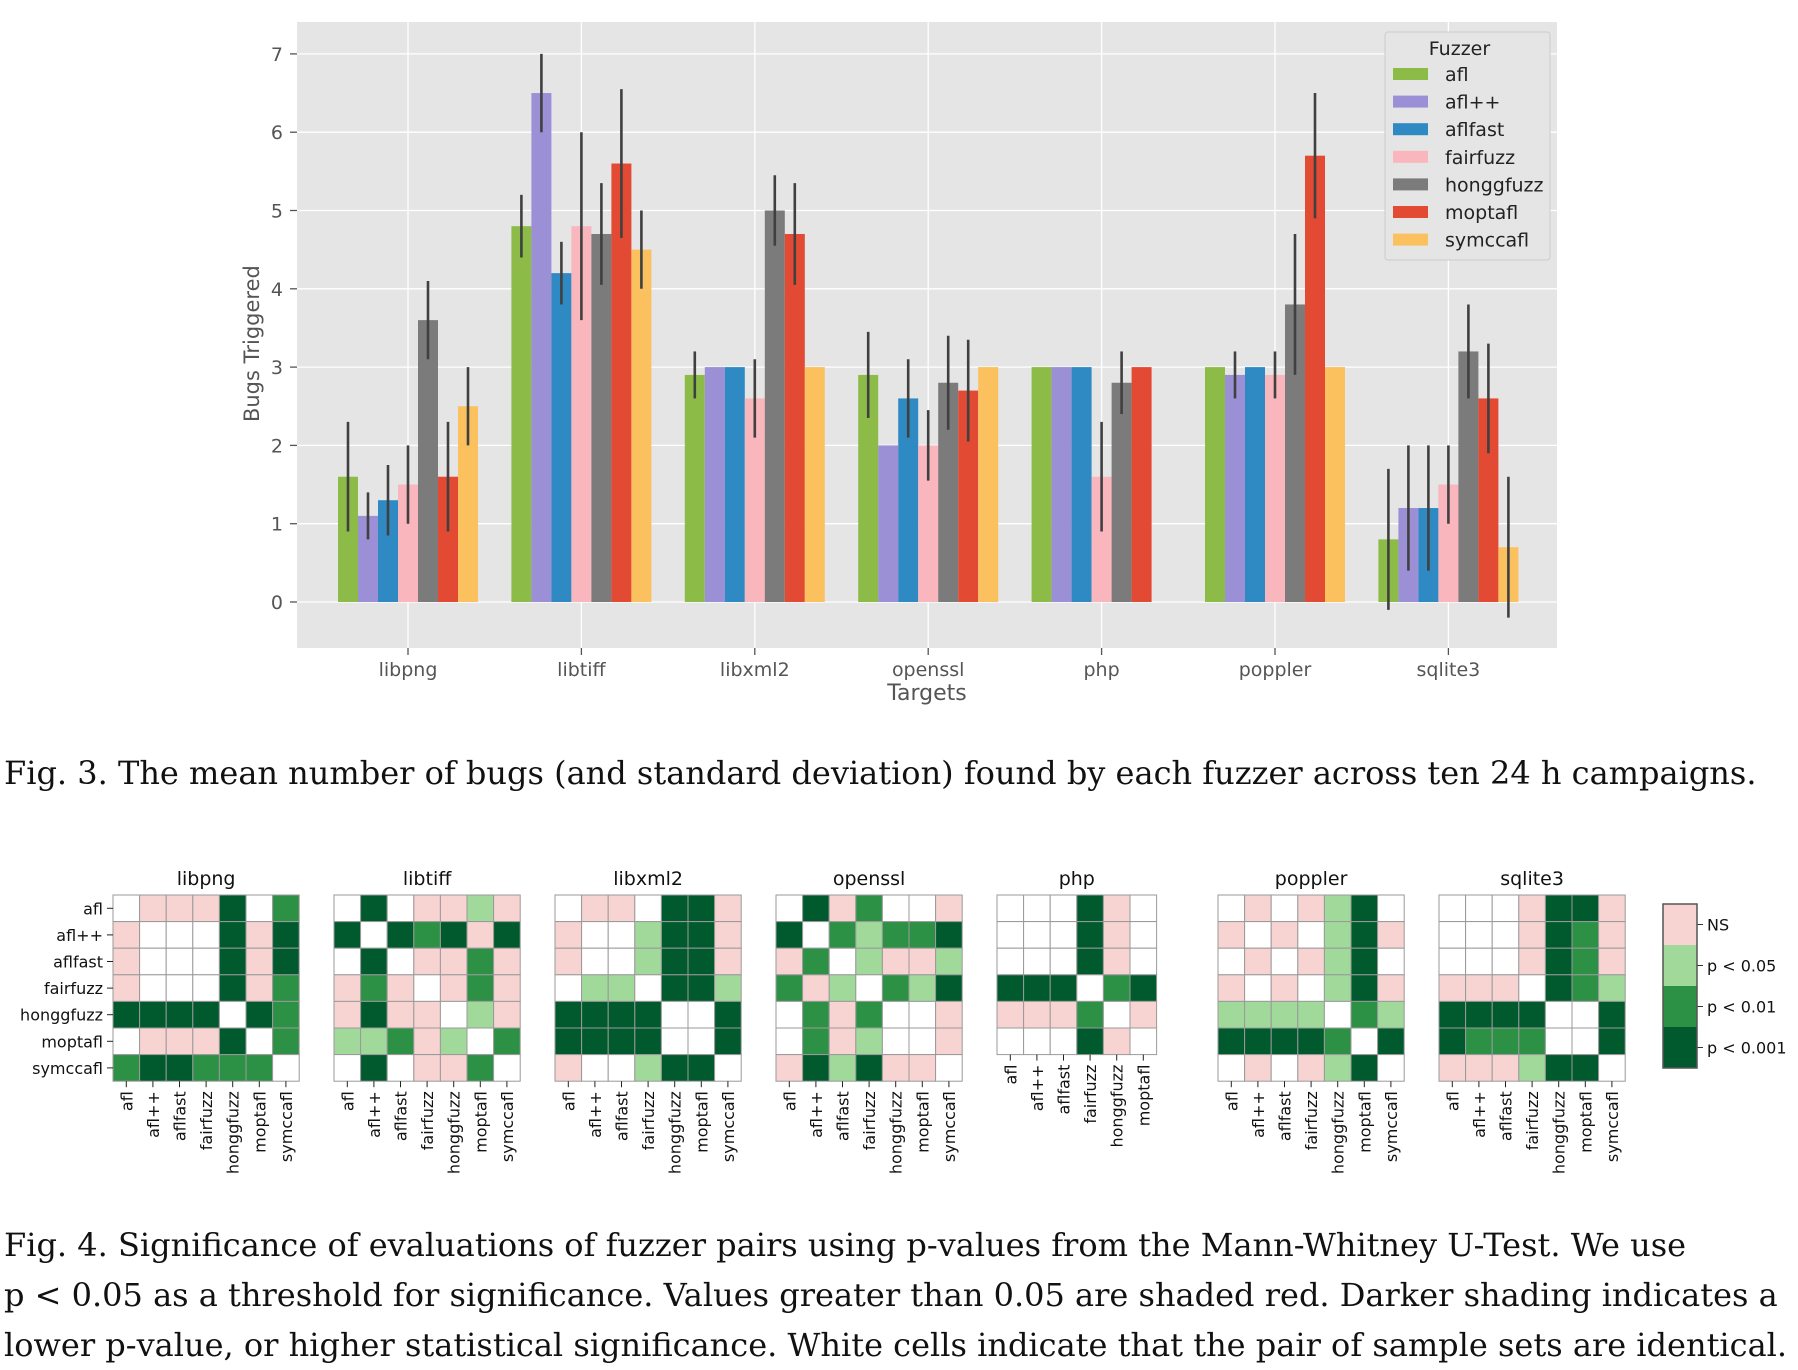 The image size is (1798, 1370). What do you see at coordinates (427, 1120) in the screenshot?
I see `col-label: fairfuzz` at bounding box center [427, 1120].